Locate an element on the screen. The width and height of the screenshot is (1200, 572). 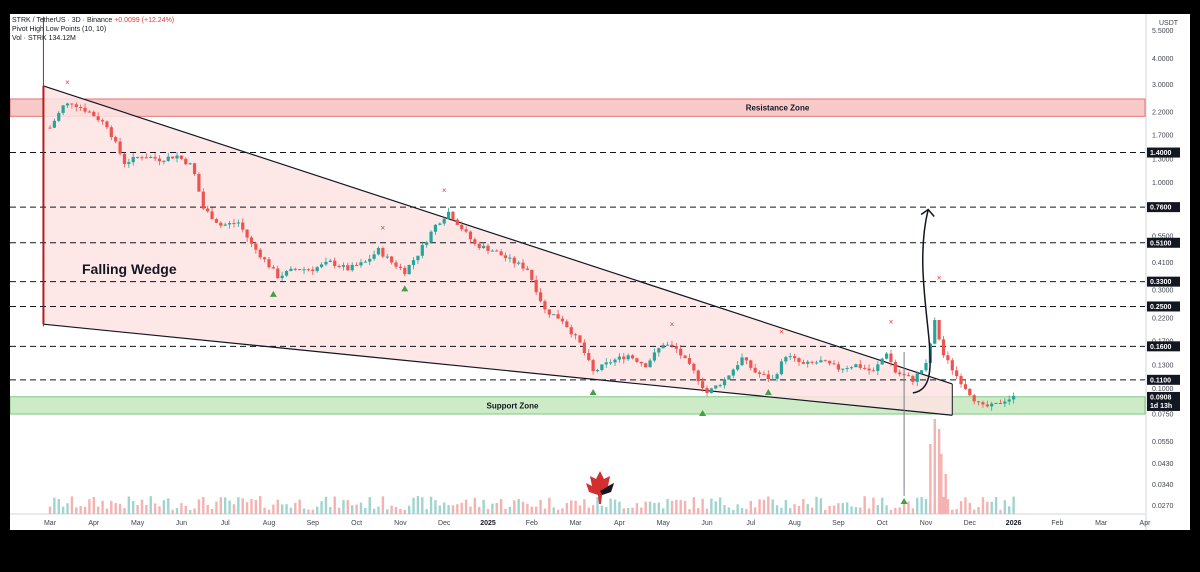
projection-arrow-head is located at coordinates (927, 212).